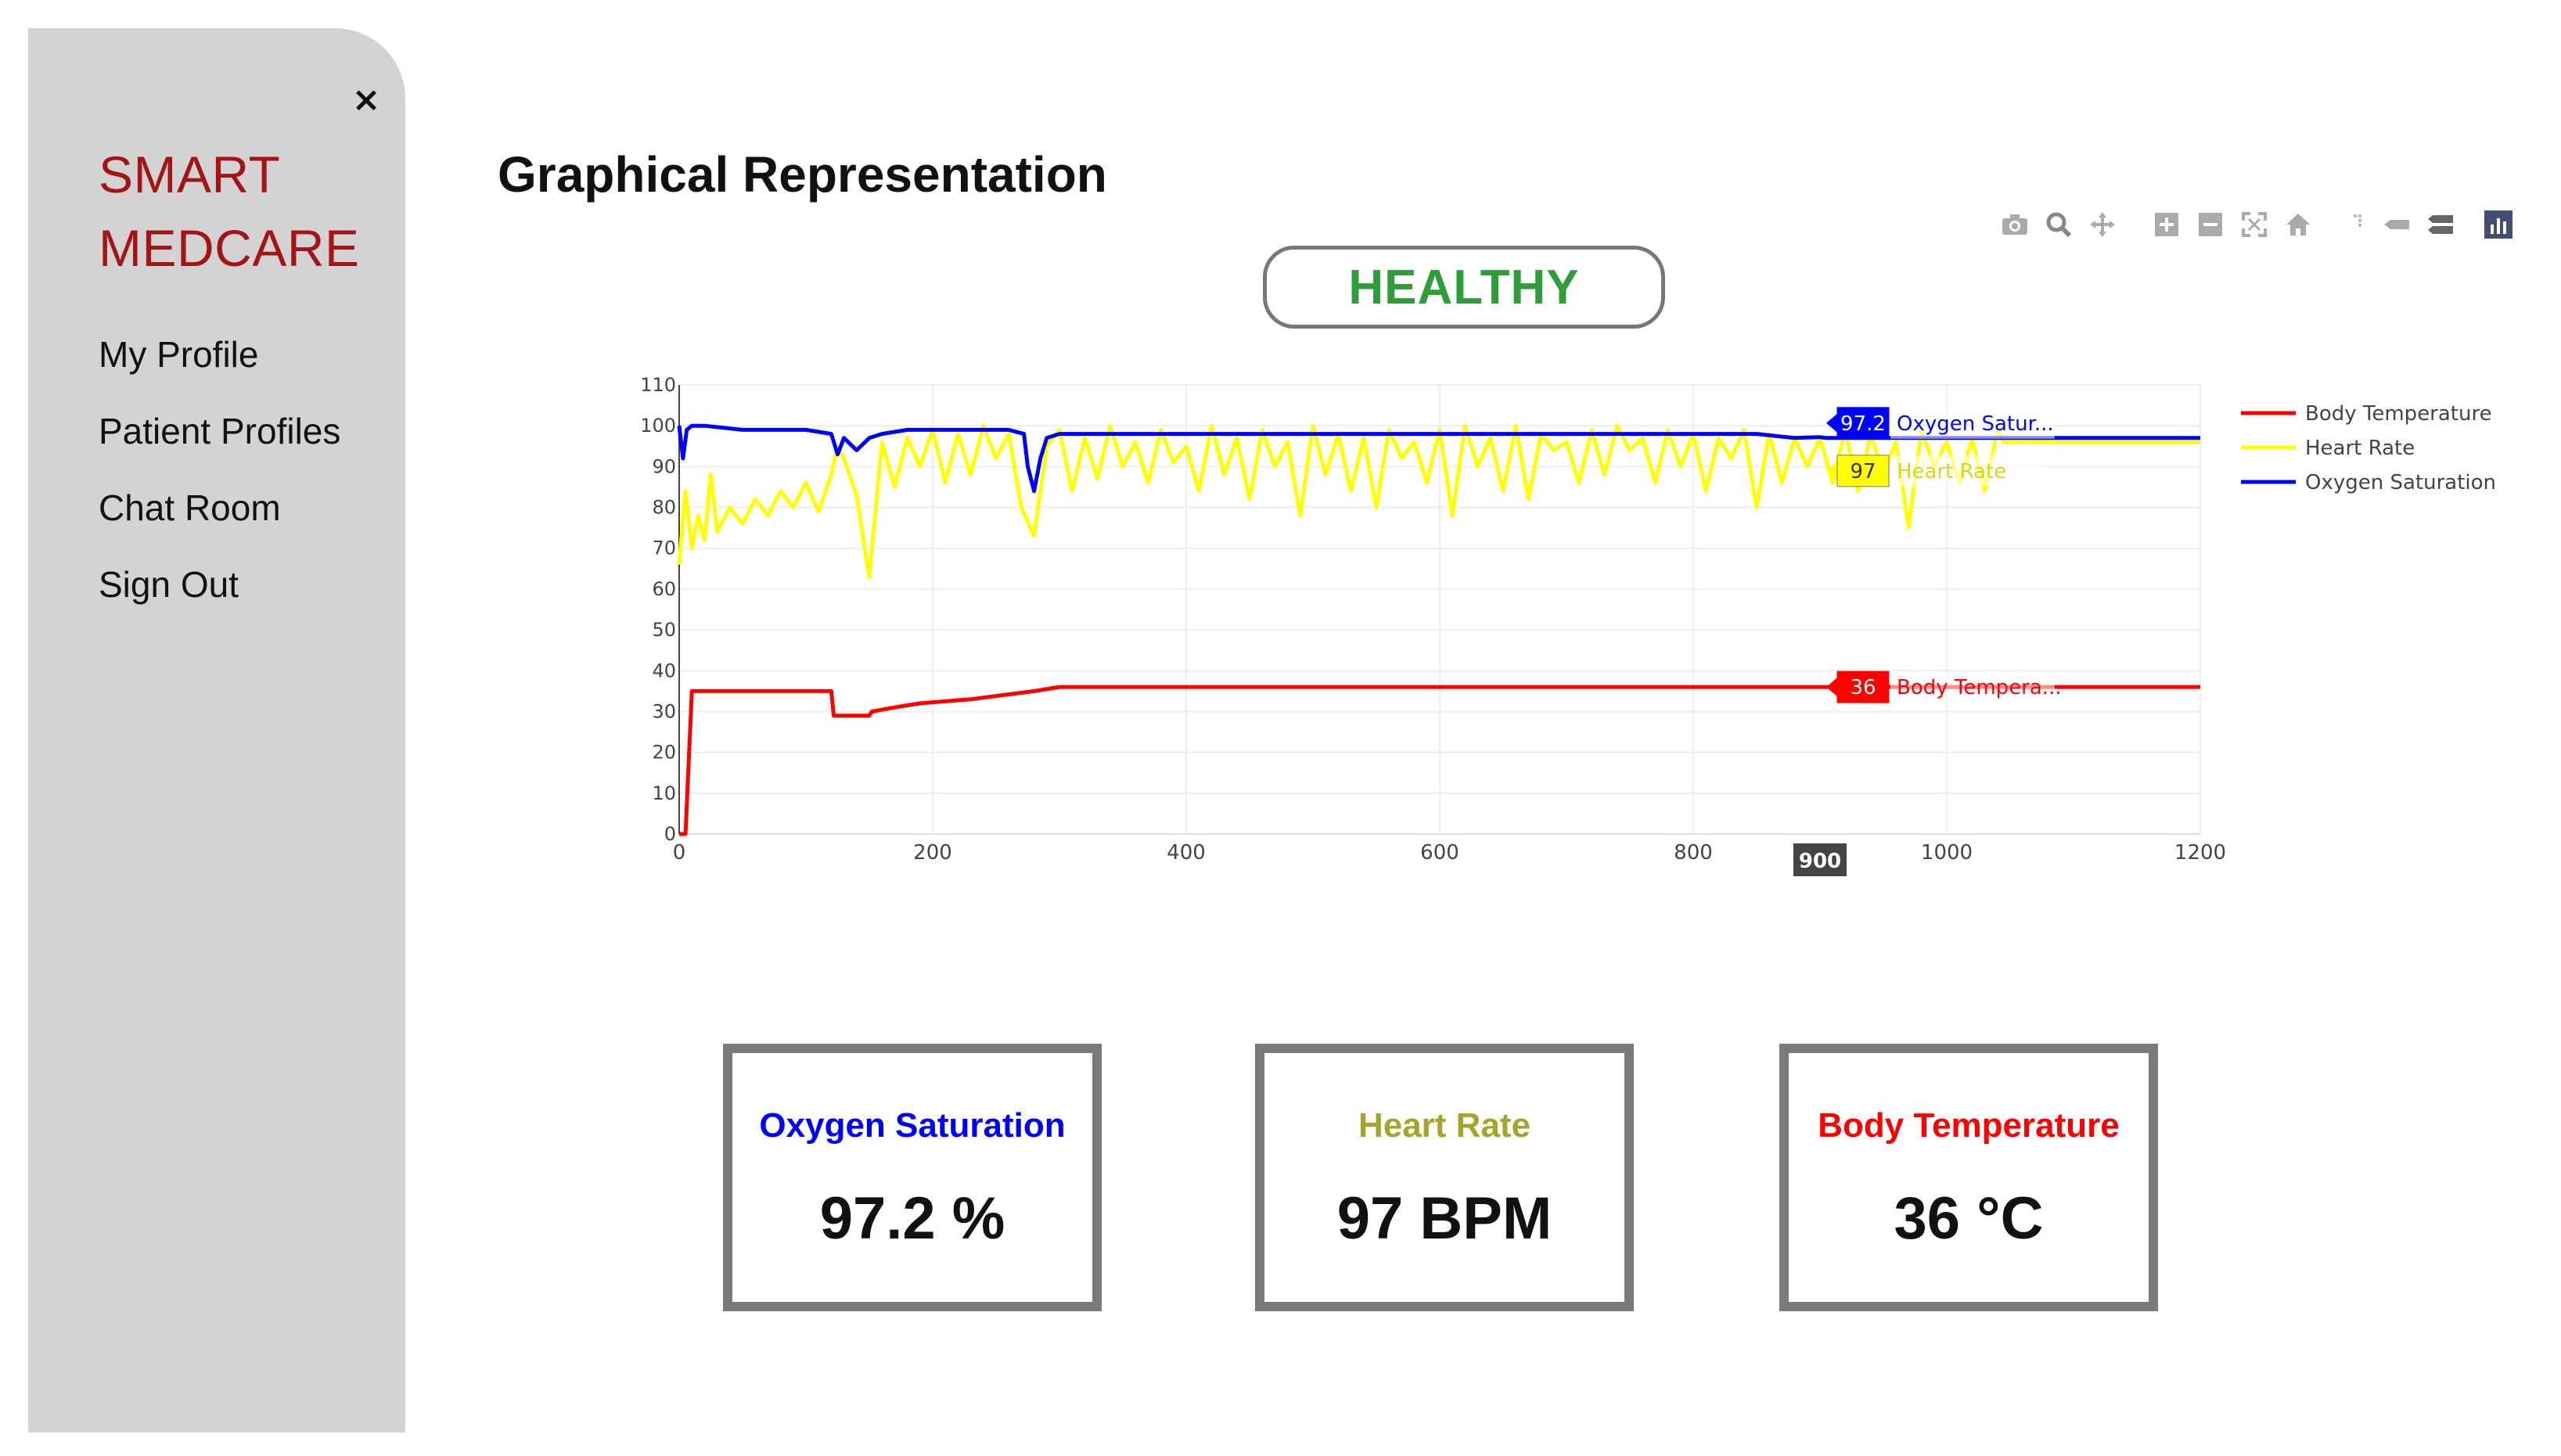 The width and height of the screenshot is (2561, 1456). What do you see at coordinates (802, 174) in the screenshot?
I see `page-title: Graphical Representation` at bounding box center [802, 174].